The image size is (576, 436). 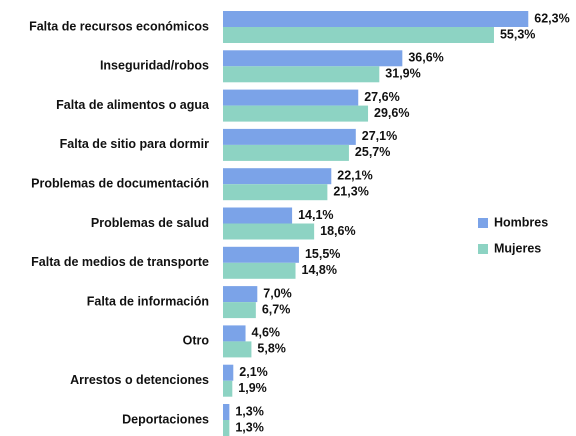 I want to click on value-label: 27,6%, so click(x=381, y=97).